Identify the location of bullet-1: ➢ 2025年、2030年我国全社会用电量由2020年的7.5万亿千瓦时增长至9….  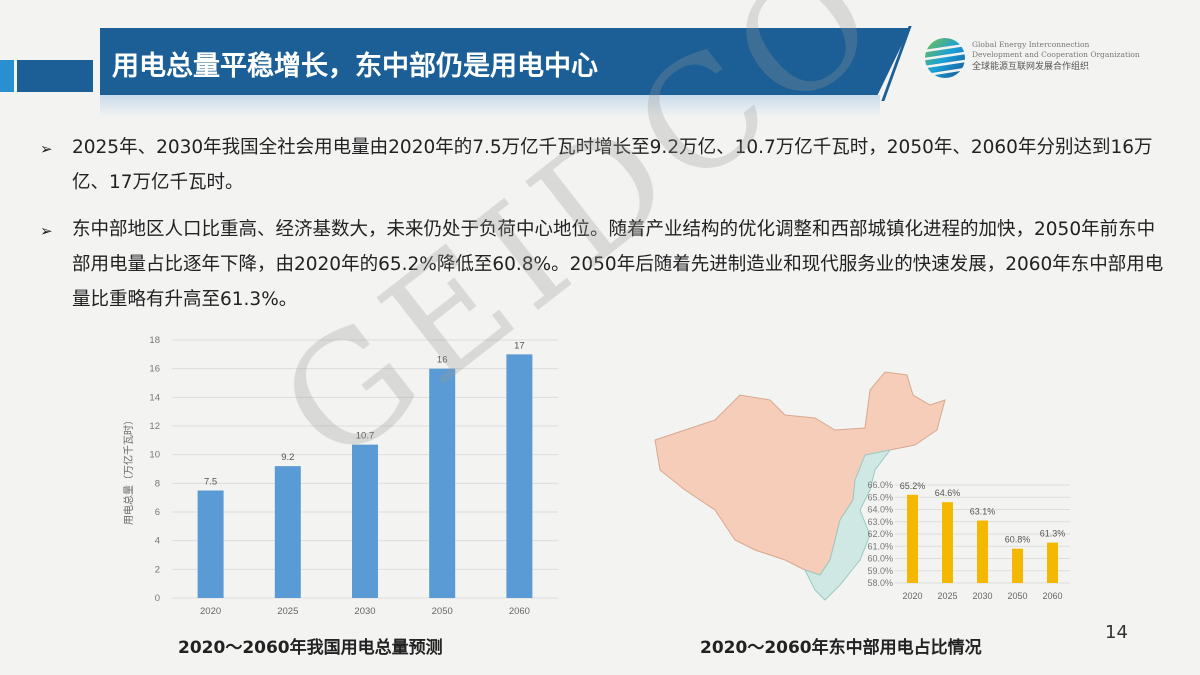
(605, 165).